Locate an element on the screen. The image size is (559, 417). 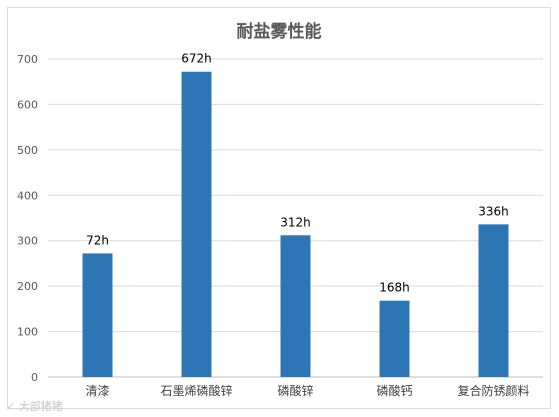
data-label: 672h is located at coordinates (196, 59).